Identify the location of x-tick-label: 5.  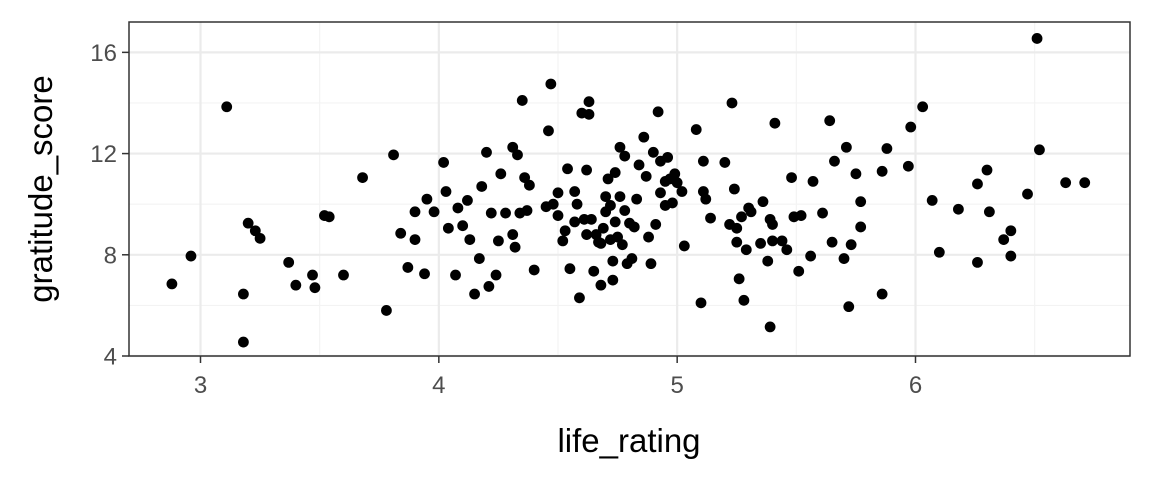
(676, 385).